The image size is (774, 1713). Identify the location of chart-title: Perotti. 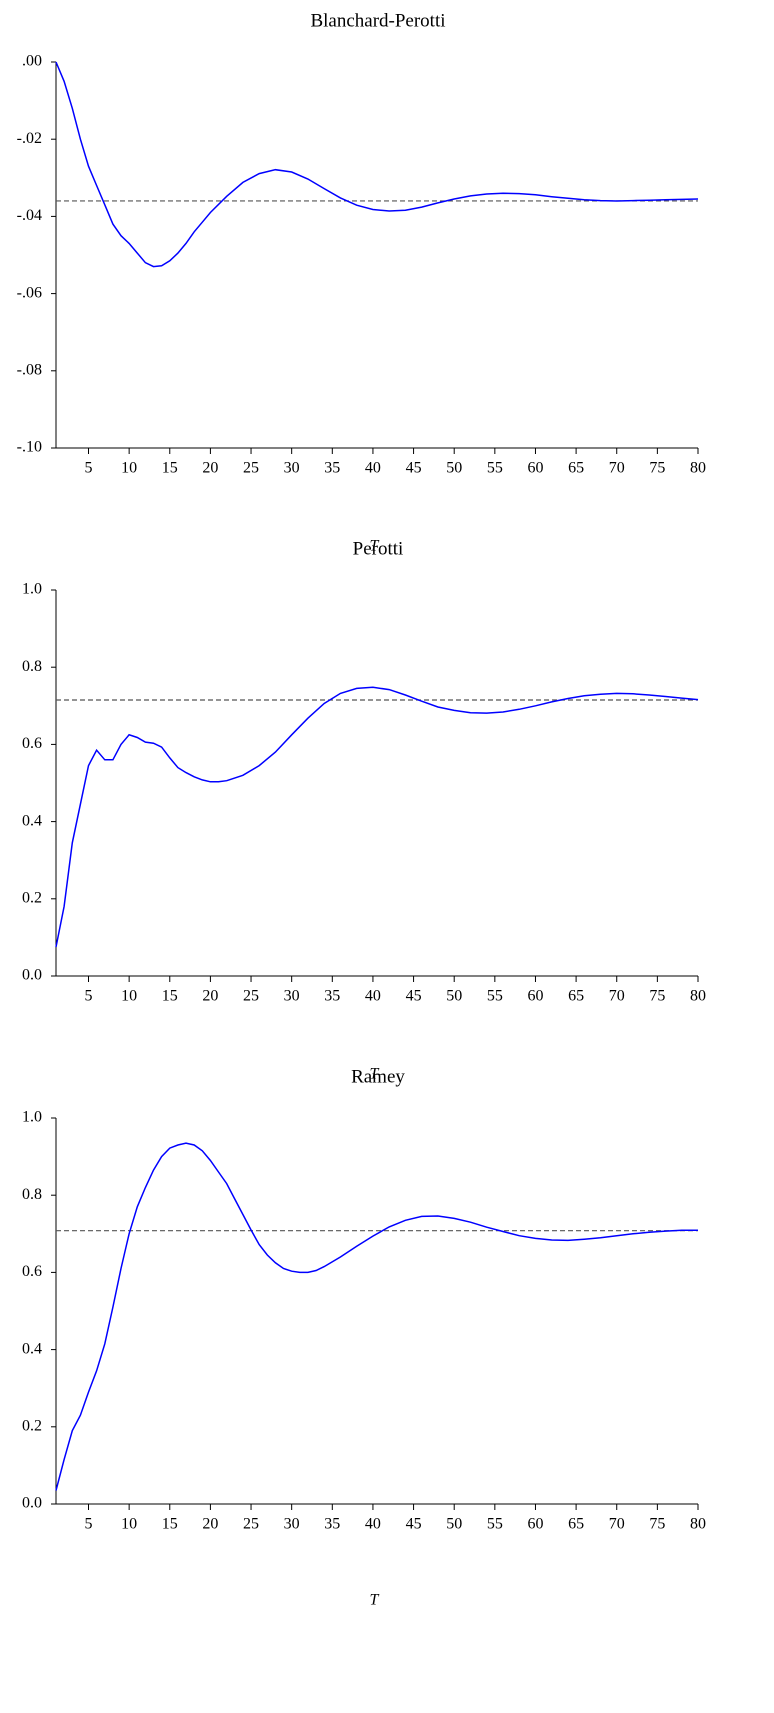
(378, 548).